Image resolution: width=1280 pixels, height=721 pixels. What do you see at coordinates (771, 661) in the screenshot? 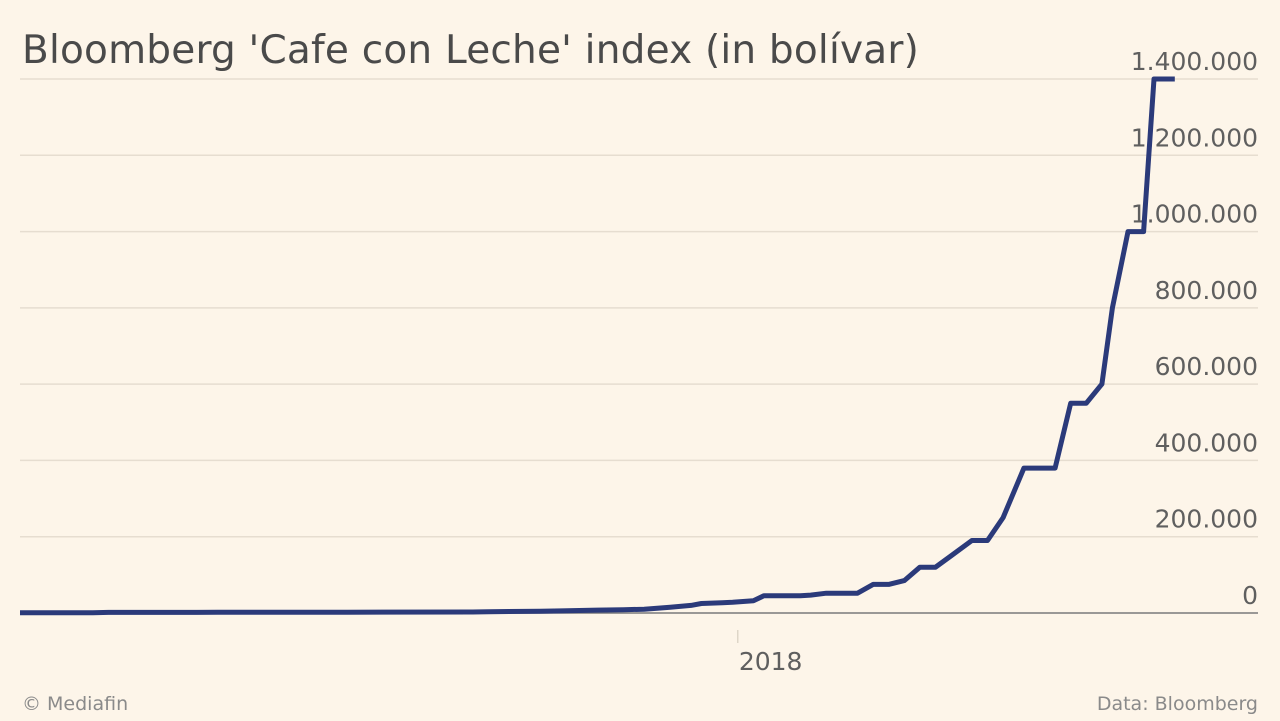
I see `x-tick-label: 2018` at bounding box center [771, 661].